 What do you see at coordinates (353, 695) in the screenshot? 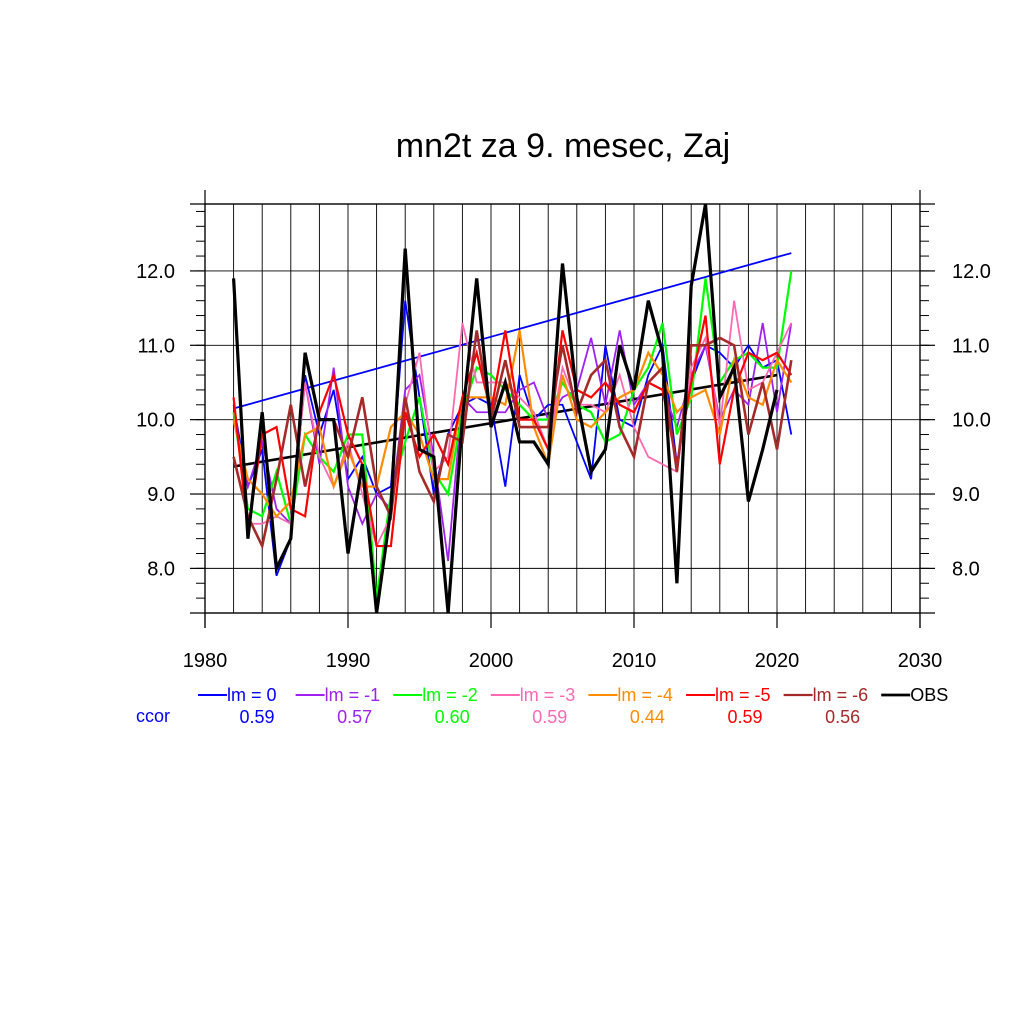
I see `legend-label: lm = -1` at bounding box center [353, 695].